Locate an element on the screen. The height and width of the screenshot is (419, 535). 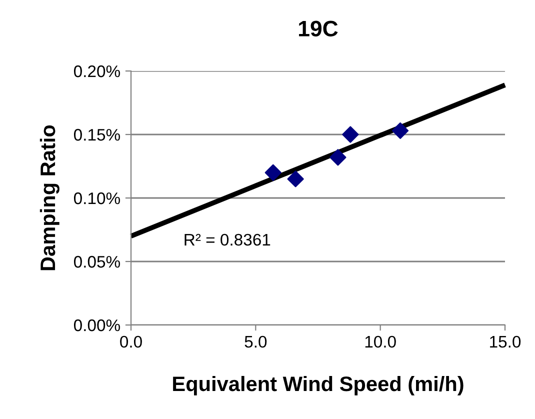
x-tick-label: 0.0 is located at coordinates (131, 342).